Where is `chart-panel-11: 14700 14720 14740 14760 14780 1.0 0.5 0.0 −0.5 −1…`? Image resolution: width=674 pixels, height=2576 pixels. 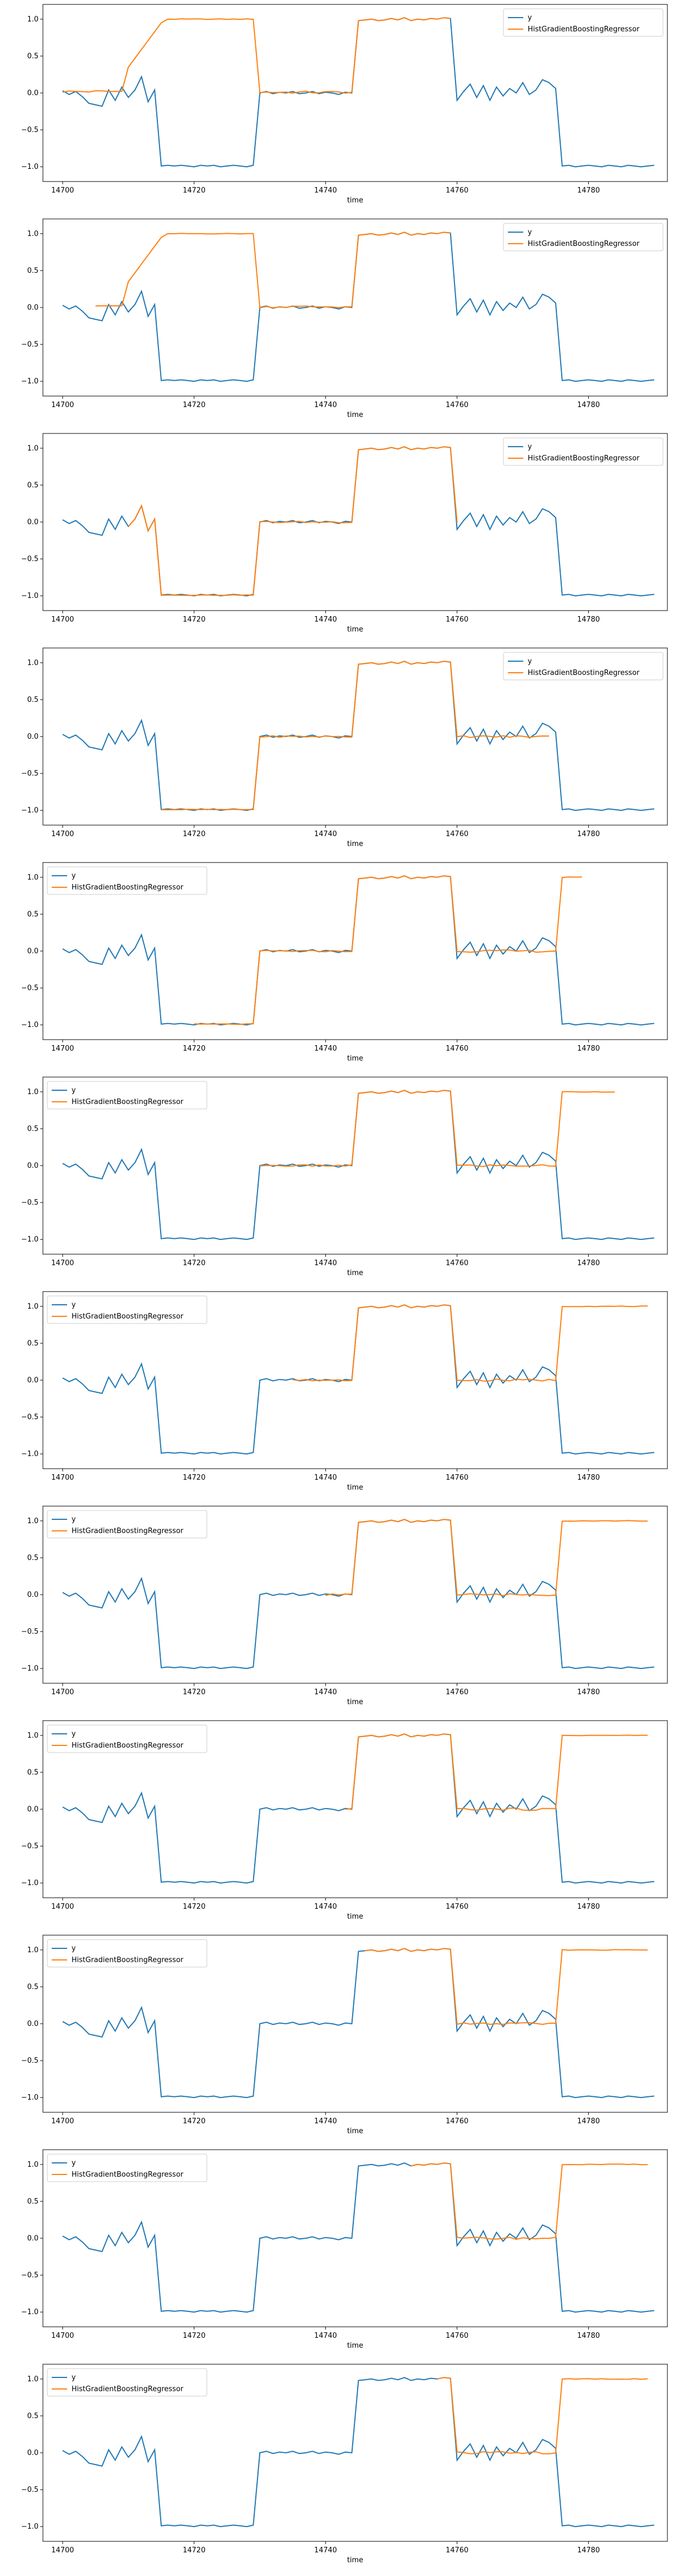 chart-panel-11: 14700 14720 14740 14760 14780 1.0 0.5 0.0 −0.5 −1… is located at coordinates (345, 2249).